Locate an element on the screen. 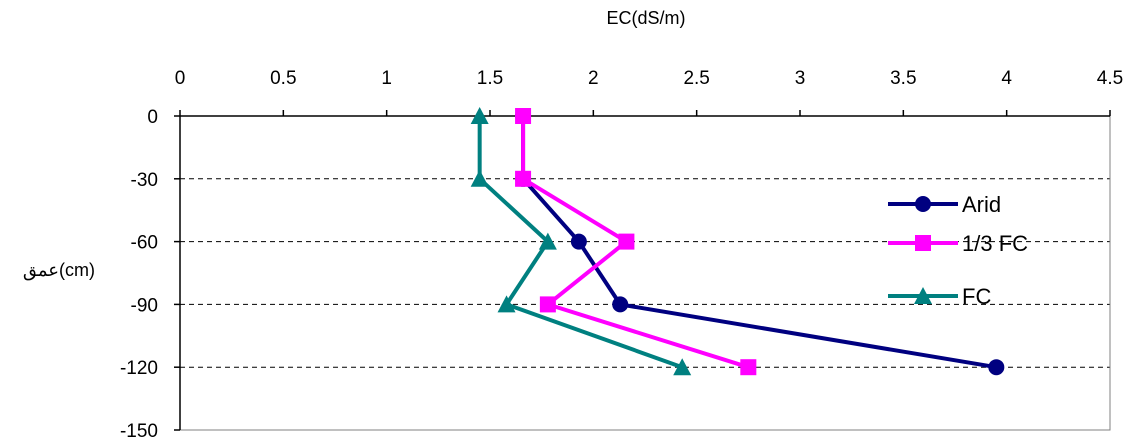 This screenshot has width=1125, height=443. legend-item-2: FC is located at coordinates (939, 296).